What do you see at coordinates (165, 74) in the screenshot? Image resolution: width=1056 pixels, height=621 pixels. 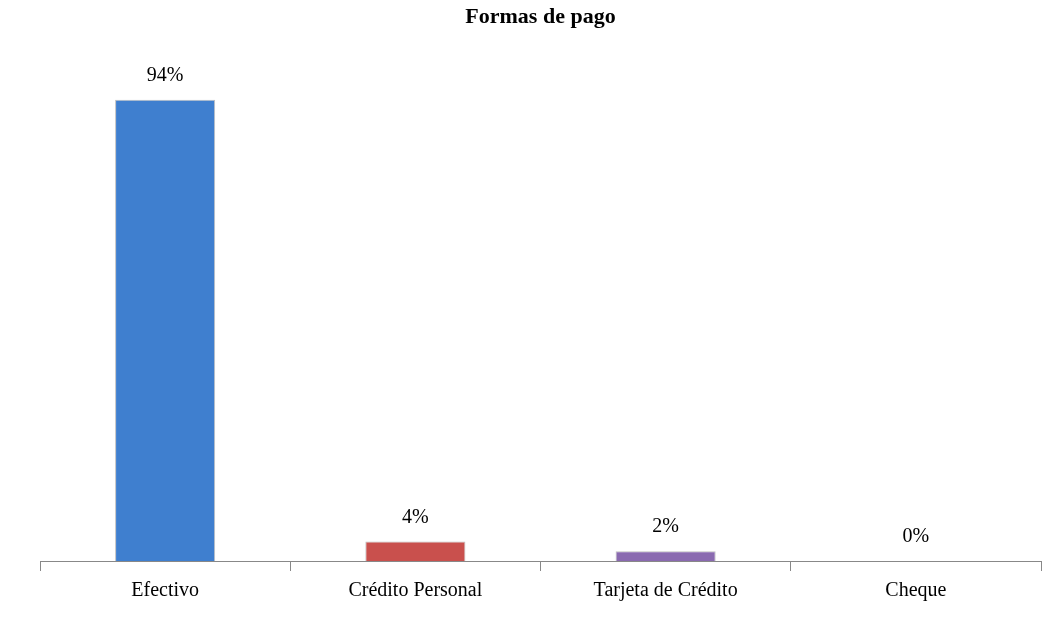 I see `data-label: 94%` at bounding box center [165, 74].